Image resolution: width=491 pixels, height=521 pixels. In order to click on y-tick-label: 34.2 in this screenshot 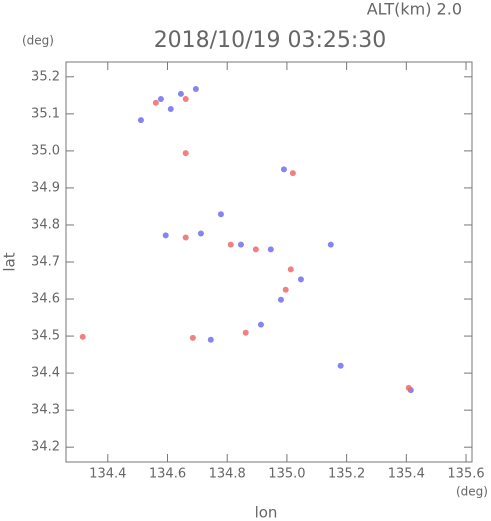, I will do `click(45, 447)`.